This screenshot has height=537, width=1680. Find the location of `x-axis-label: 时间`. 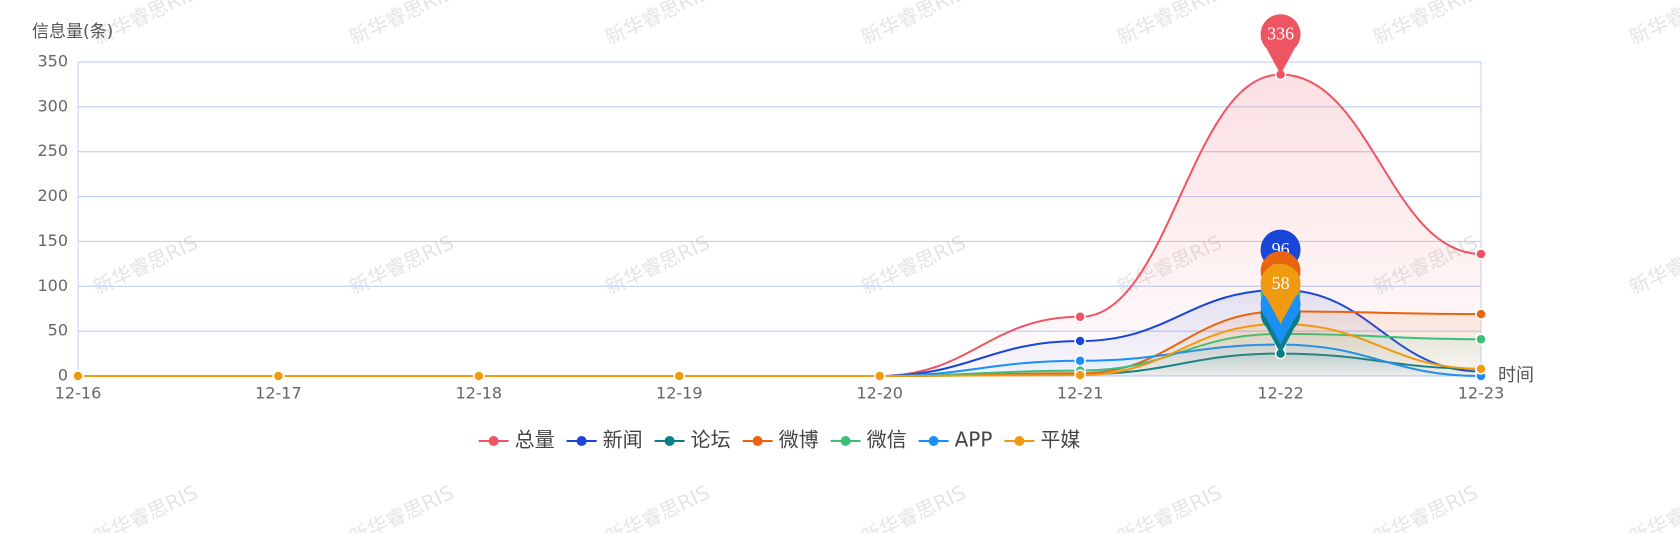

x-axis-label: 时间 is located at coordinates (1516, 375).